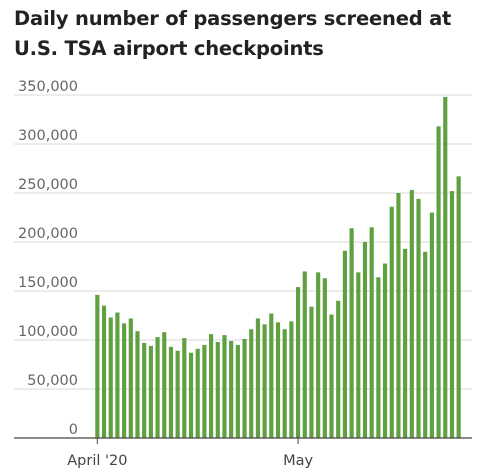 Image resolution: width=485 pixels, height=471 pixels. What do you see at coordinates (52, 381) in the screenshot?
I see `y-tick-label: 50,000` at bounding box center [52, 381].